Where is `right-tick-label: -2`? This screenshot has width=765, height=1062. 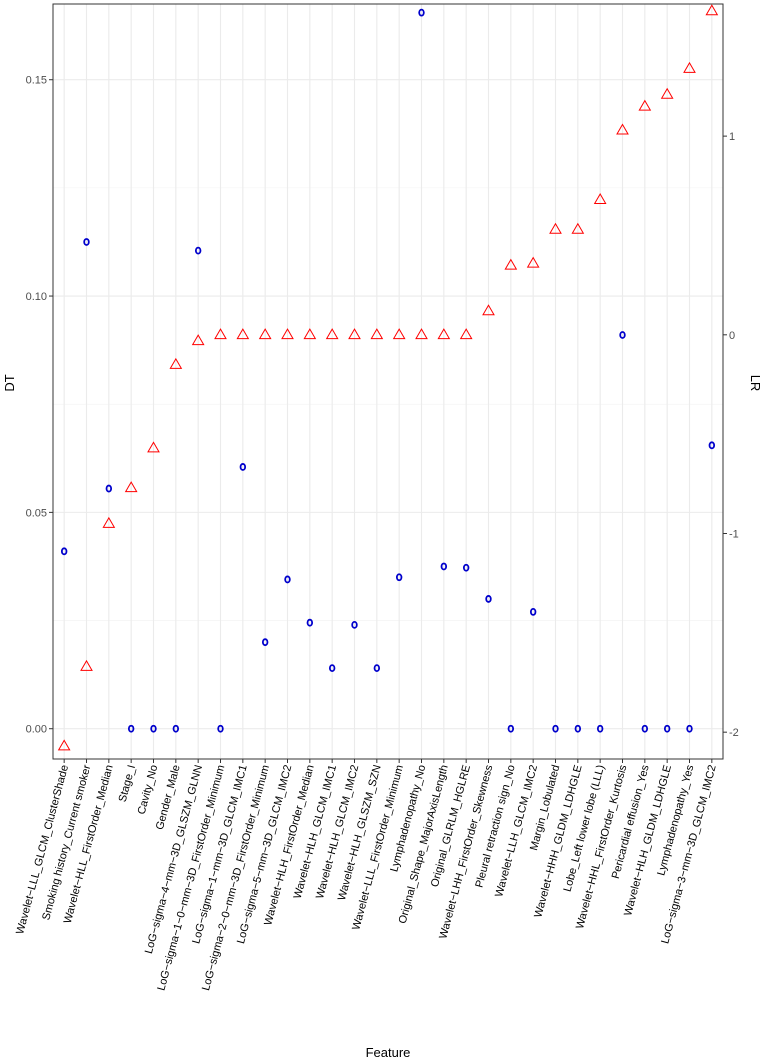
right-tick-label: -2 is located at coordinates (734, 733).